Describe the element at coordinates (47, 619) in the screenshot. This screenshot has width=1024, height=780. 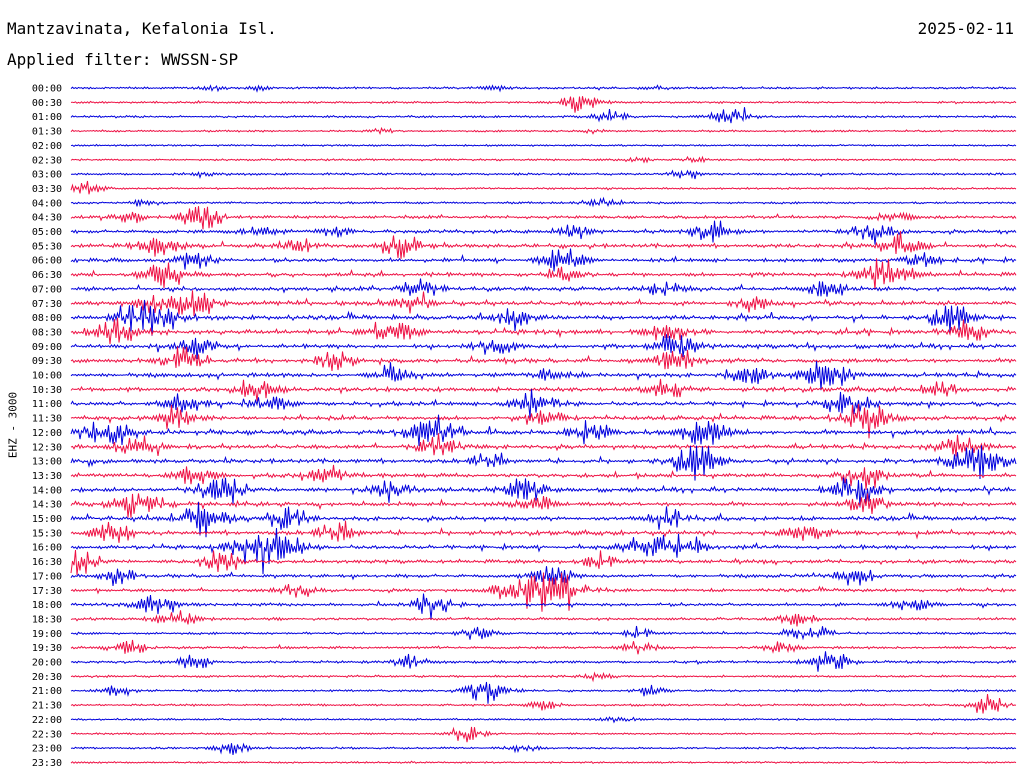
I see `time-tick-label: 18:30` at that location.